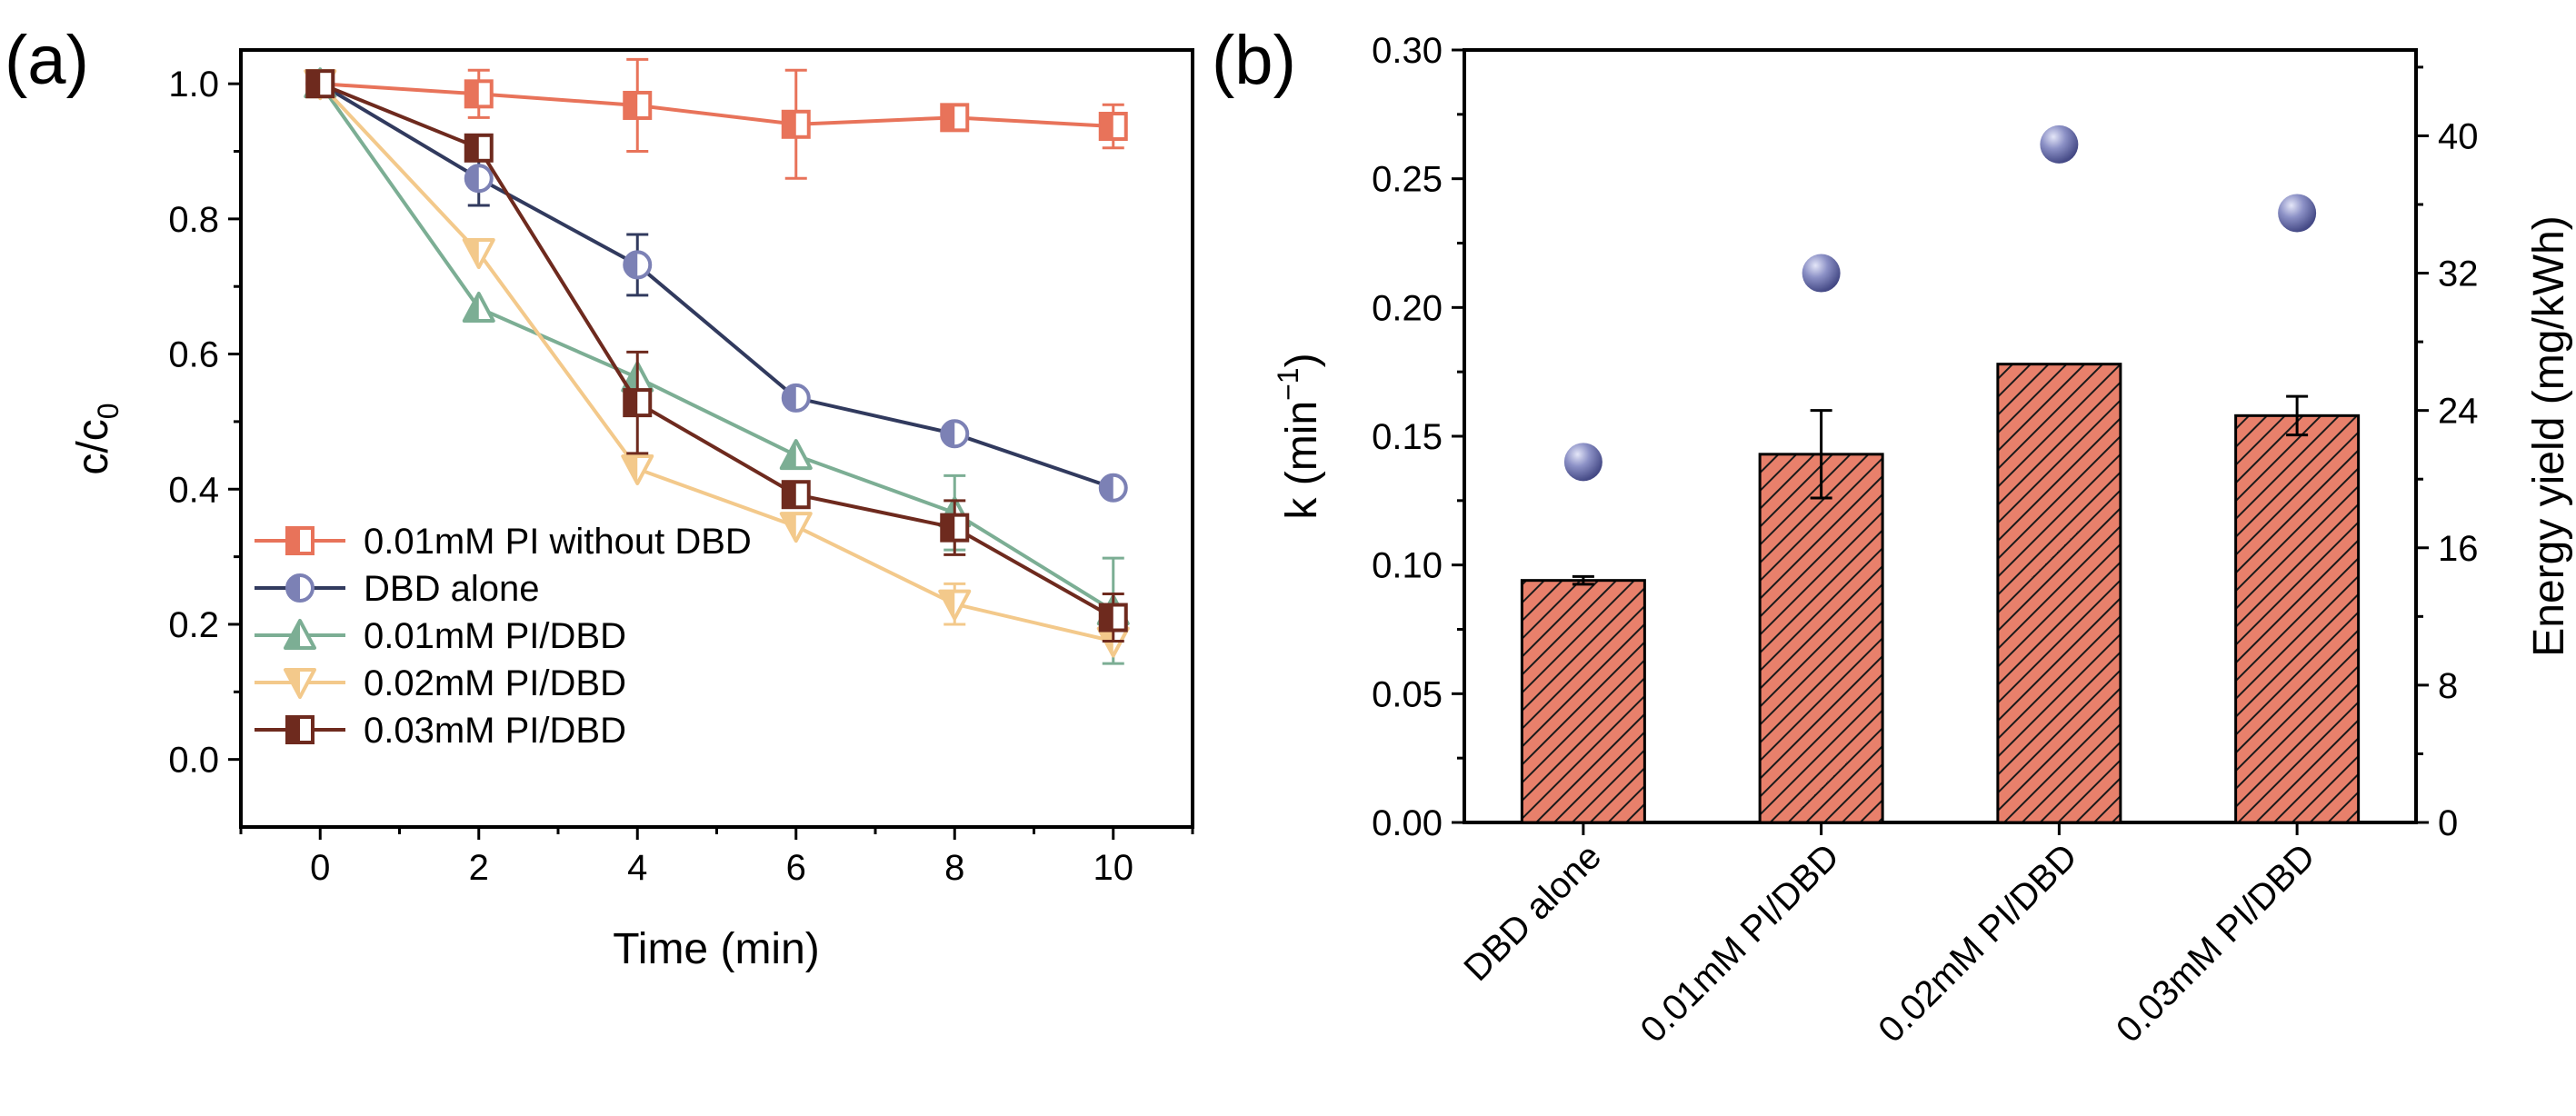  I want to click on x-tick-label: 0, so click(320, 868).